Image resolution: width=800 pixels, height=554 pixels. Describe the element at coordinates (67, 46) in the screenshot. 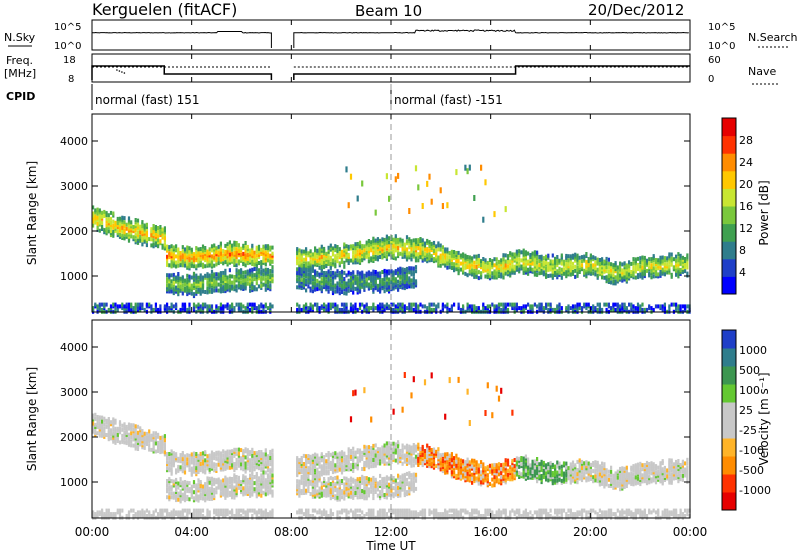

I see `nsky-tick-low: 10^0` at that location.